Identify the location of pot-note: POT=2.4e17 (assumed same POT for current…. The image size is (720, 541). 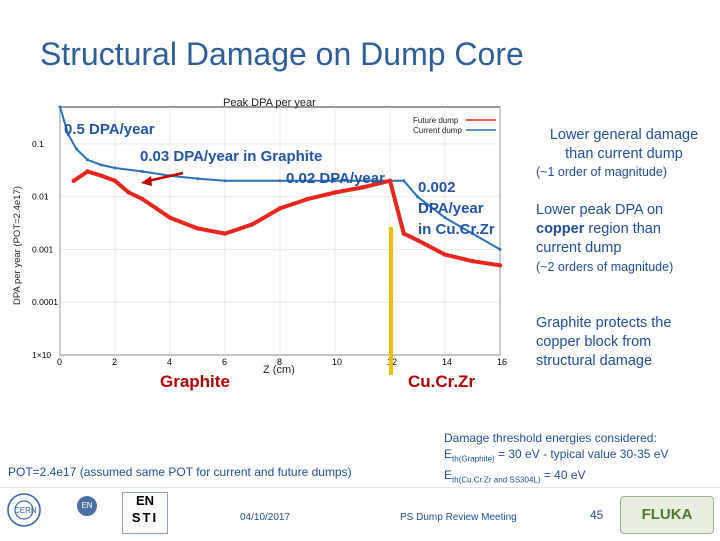
(180, 472).